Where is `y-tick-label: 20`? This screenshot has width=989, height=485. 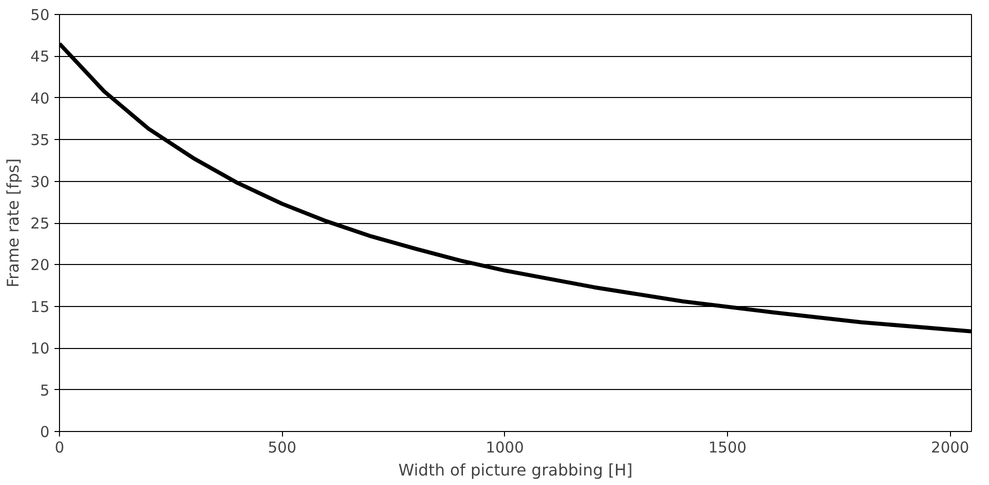
y-tick-label: 20 is located at coordinates (40, 265).